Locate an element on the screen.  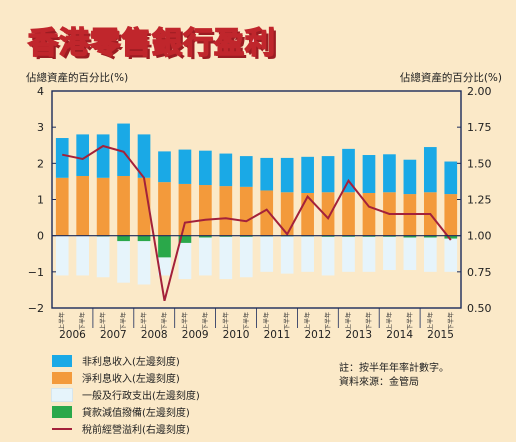
left-tick-label: 1 is located at coordinates (40, 200).